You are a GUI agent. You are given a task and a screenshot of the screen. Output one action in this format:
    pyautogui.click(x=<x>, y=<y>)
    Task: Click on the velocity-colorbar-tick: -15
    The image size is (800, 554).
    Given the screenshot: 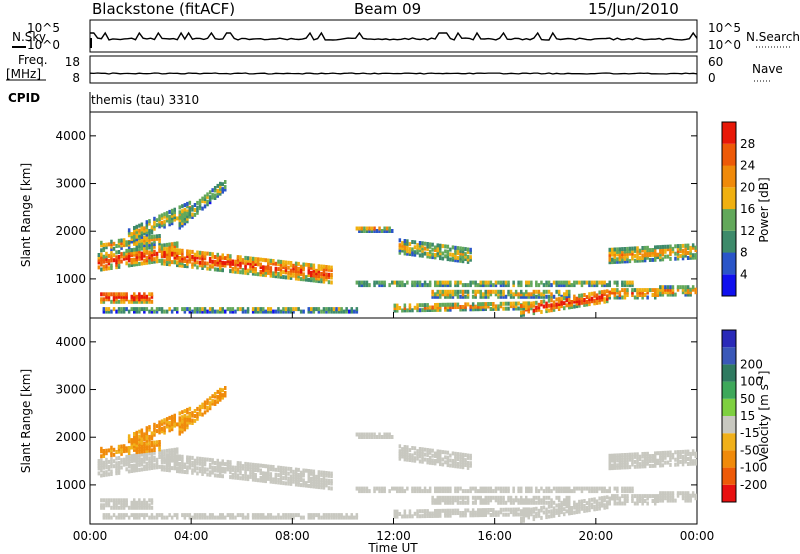 What is the action you would take?
    pyautogui.click(x=750, y=433)
    